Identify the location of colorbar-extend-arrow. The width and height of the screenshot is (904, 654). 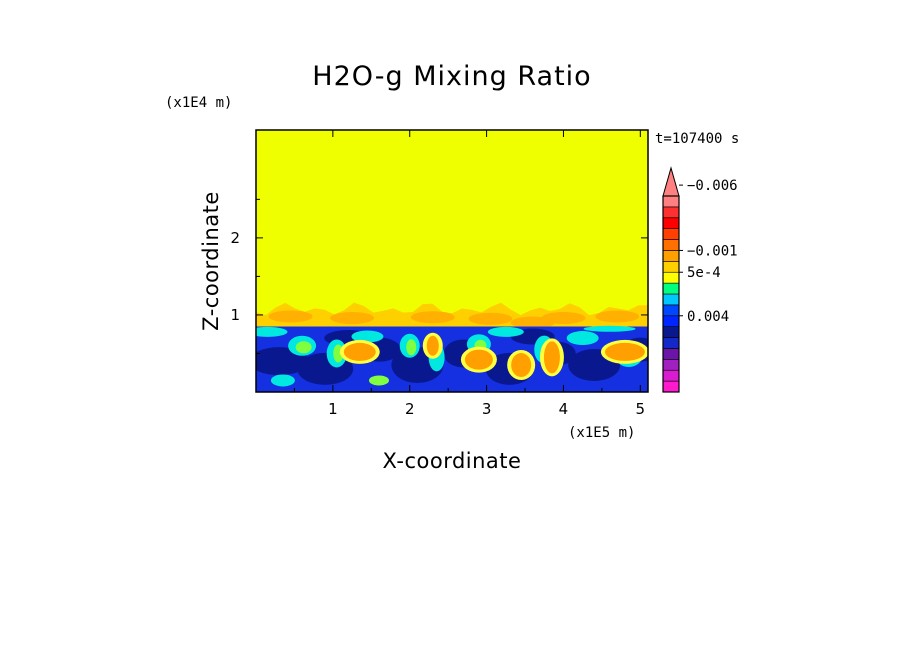
(671, 181).